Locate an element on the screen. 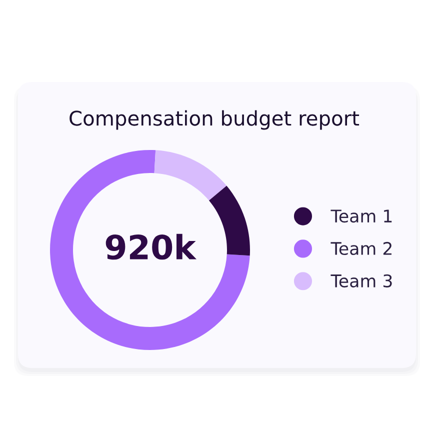 The image size is (436, 436). legend-label: Team 1 is located at coordinates (361, 216).